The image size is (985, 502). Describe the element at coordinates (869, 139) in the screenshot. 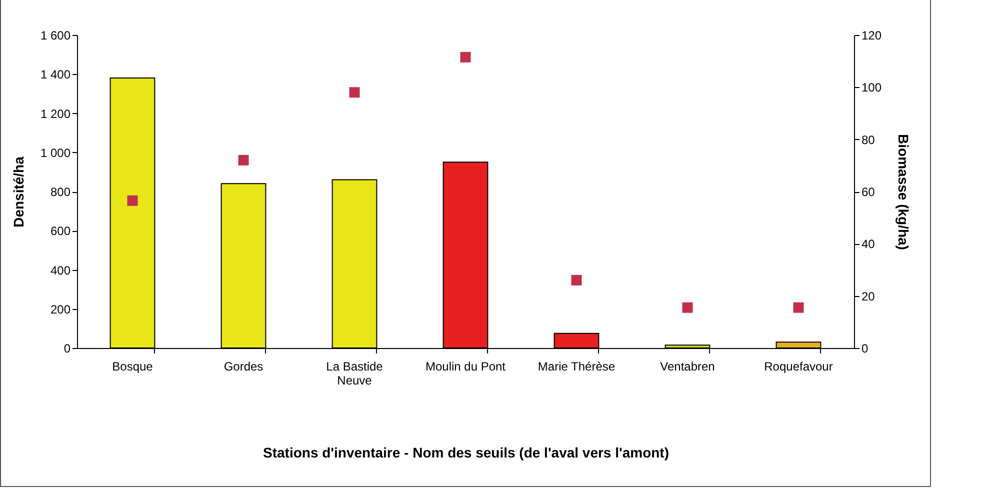

I see `y2-tick-label: 80` at that location.